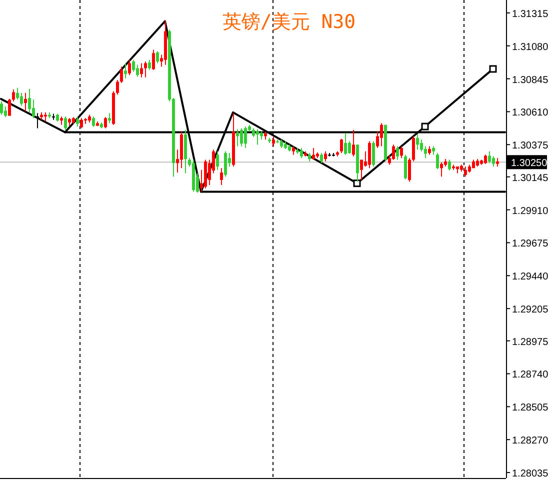 This screenshot has width=548, height=481. What do you see at coordinates (530, 47) in the screenshot?
I see `y-tick-label: 1.31080` at bounding box center [530, 47].